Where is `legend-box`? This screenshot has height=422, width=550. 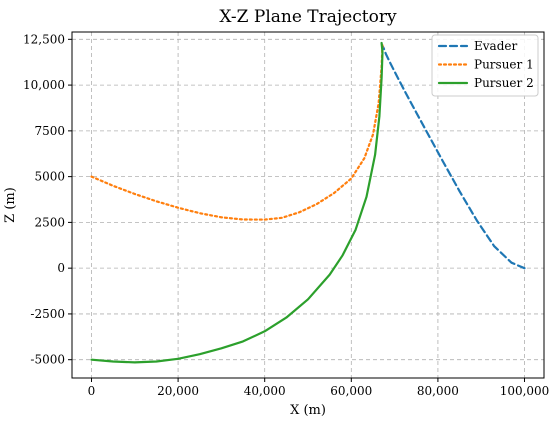 legend-box is located at coordinates (485, 65).